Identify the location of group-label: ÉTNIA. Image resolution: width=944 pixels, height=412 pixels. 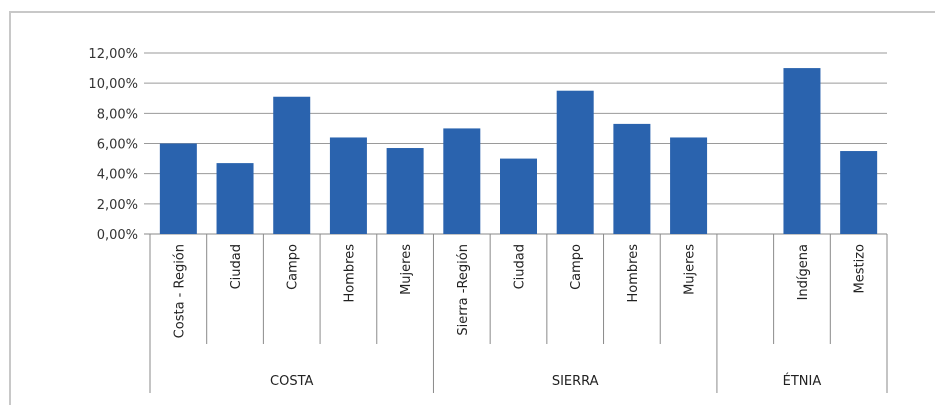
(802, 381).